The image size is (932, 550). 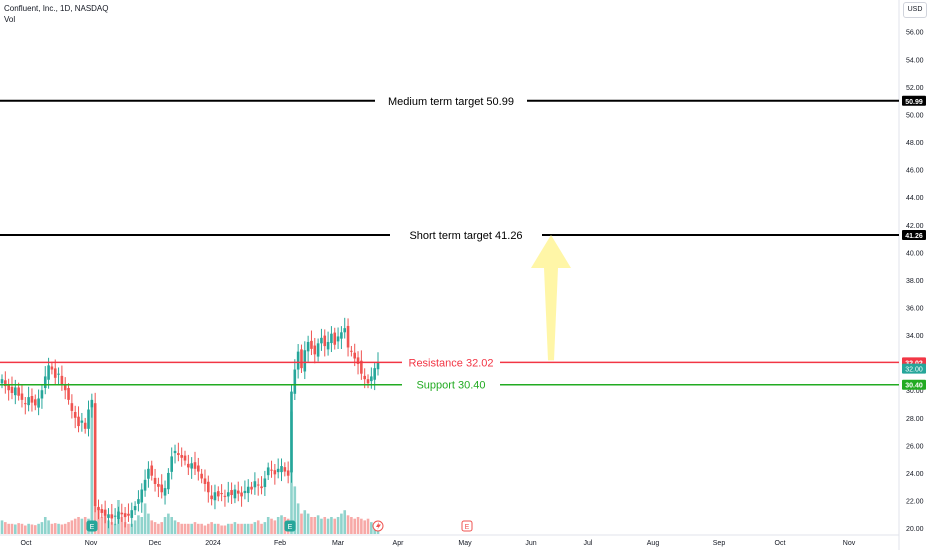 What do you see at coordinates (915, 446) in the screenshot?
I see `price-tick-label: 26.00` at bounding box center [915, 446].